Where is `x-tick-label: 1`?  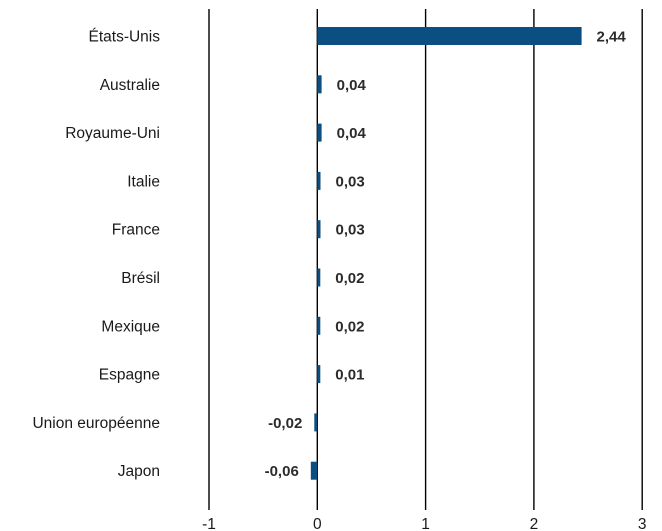 x-tick-label: 1 is located at coordinates (425, 523).